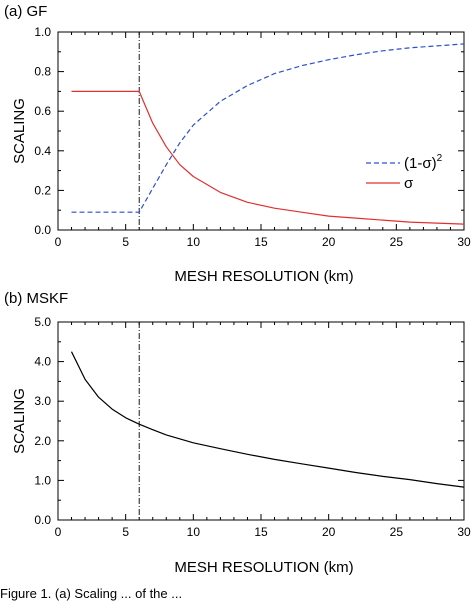 The height and width of the screenshot is (601, 474). Describe the element at coordinates (25, 11) in the screenshot. I see `panel-a-label: (a) GF` at that location.